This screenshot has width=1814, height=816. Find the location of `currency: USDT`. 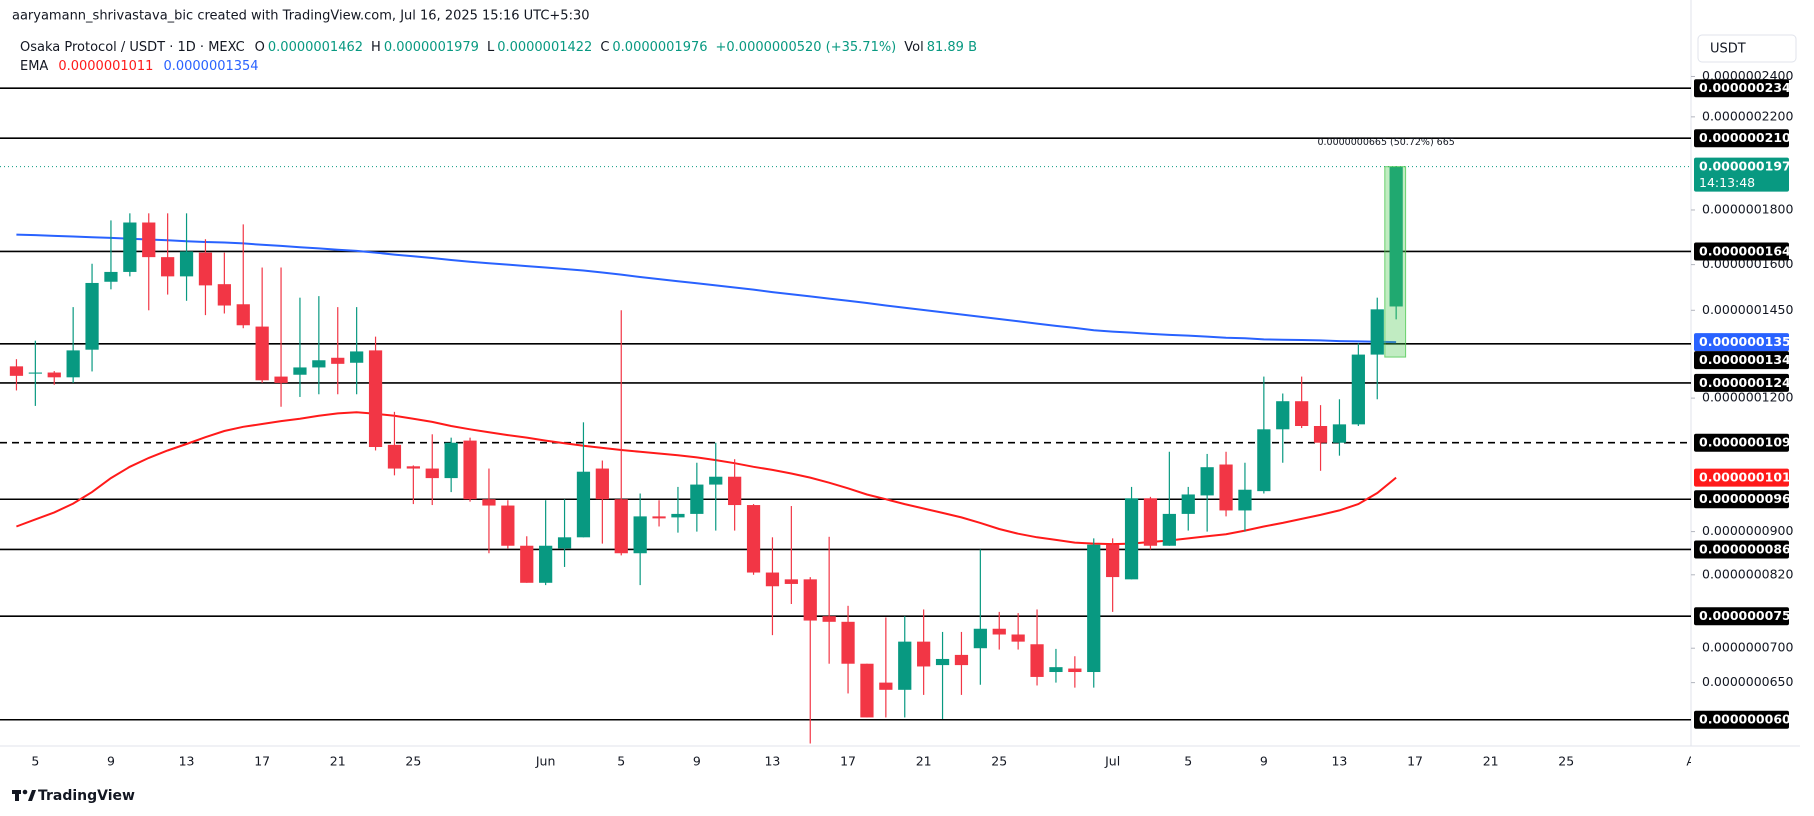

currency: USDT is located at coordinates (1728, 49).